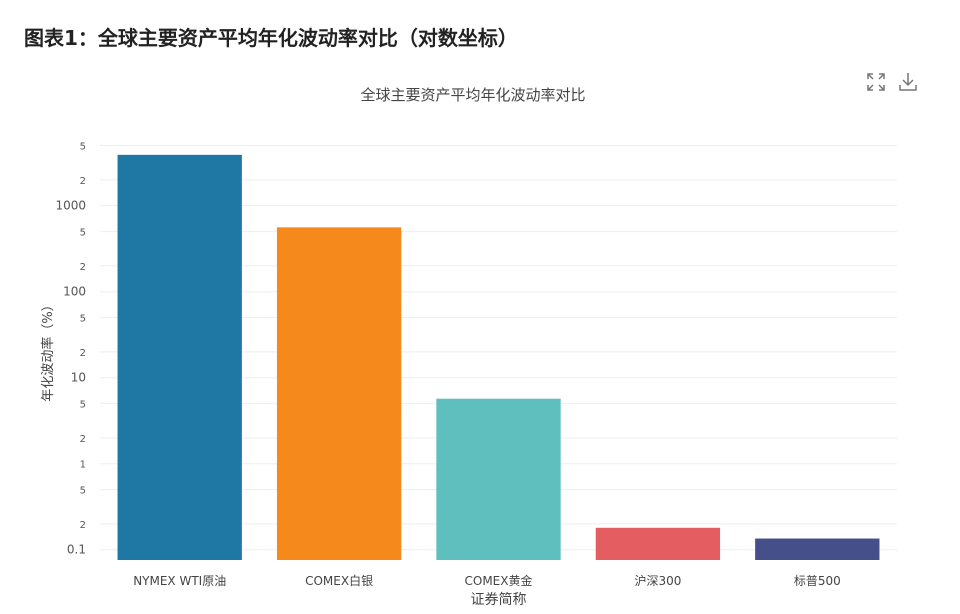 Image resolution: width=960 pixels, height=614 pixels. Describe the element at coordinates (817, 581) in the screenshot. I see `x-tick-label: 标普500` at that location.